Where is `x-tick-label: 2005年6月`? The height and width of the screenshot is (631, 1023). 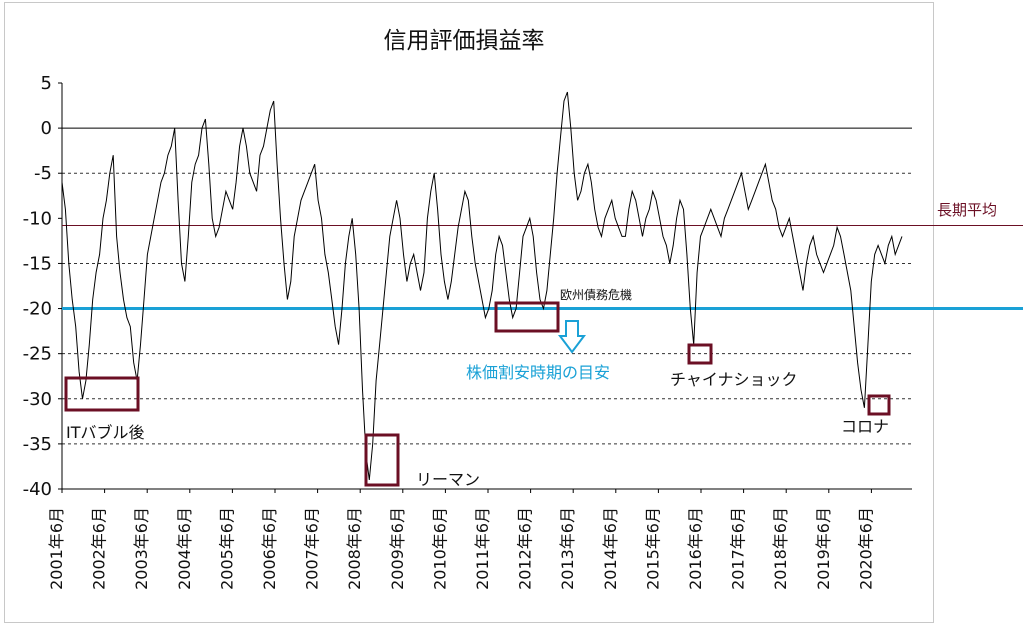 x-tick-label: 2005年6月 is located at coordinates (226, 548).